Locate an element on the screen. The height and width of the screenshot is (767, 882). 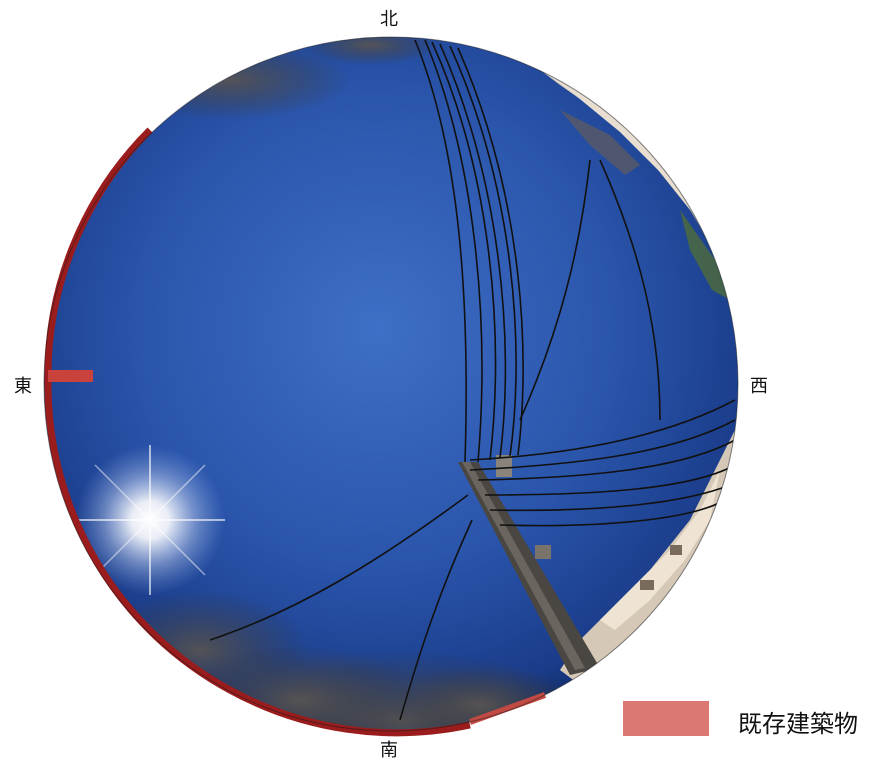
compass-west-label: 西 is located at coordinates (759, 386).